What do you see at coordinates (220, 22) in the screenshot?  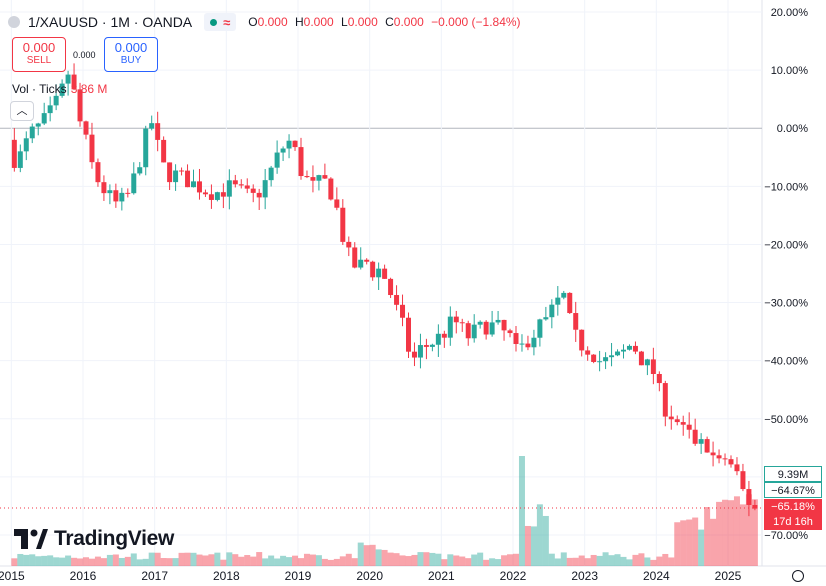 I see `market-status-badge: ≈` at bounding box center [220, 22].